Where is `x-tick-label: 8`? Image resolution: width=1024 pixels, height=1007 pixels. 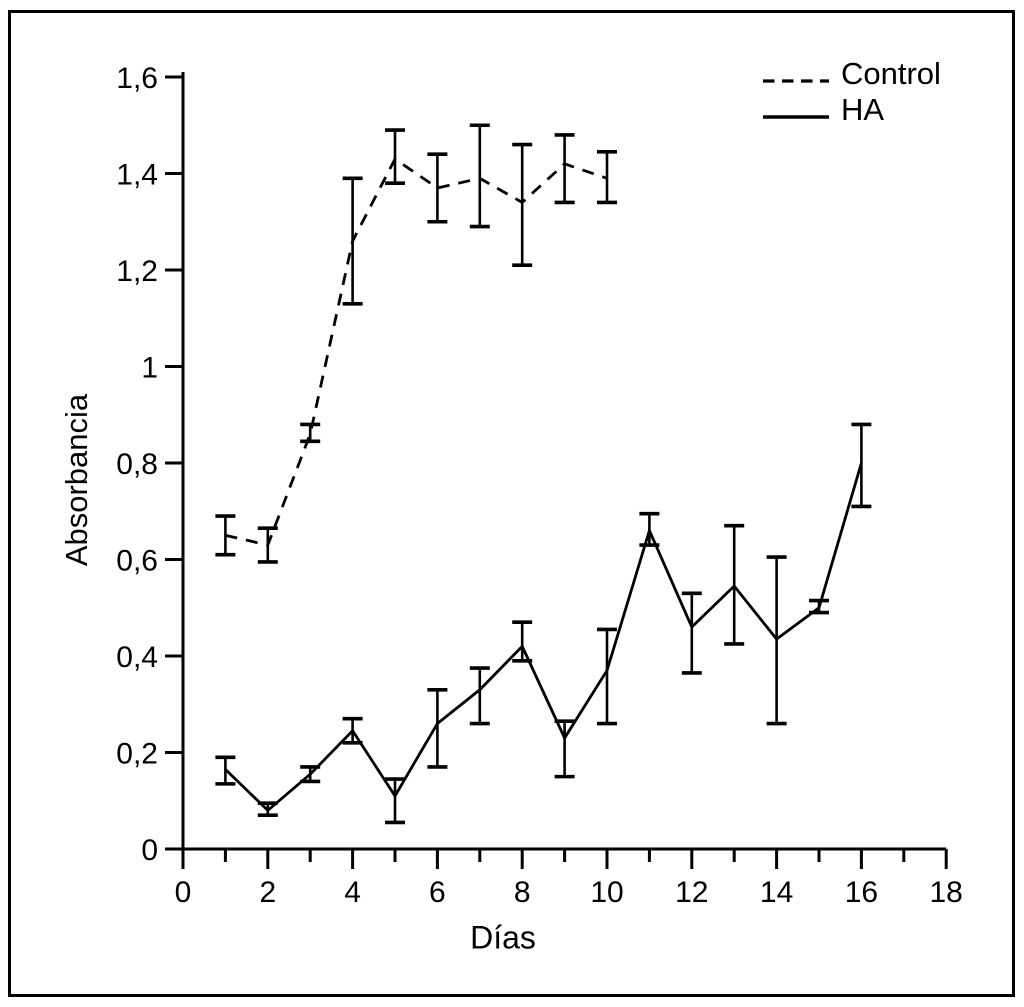 x-tick-label: 8 is located at coordinates (522, 892).